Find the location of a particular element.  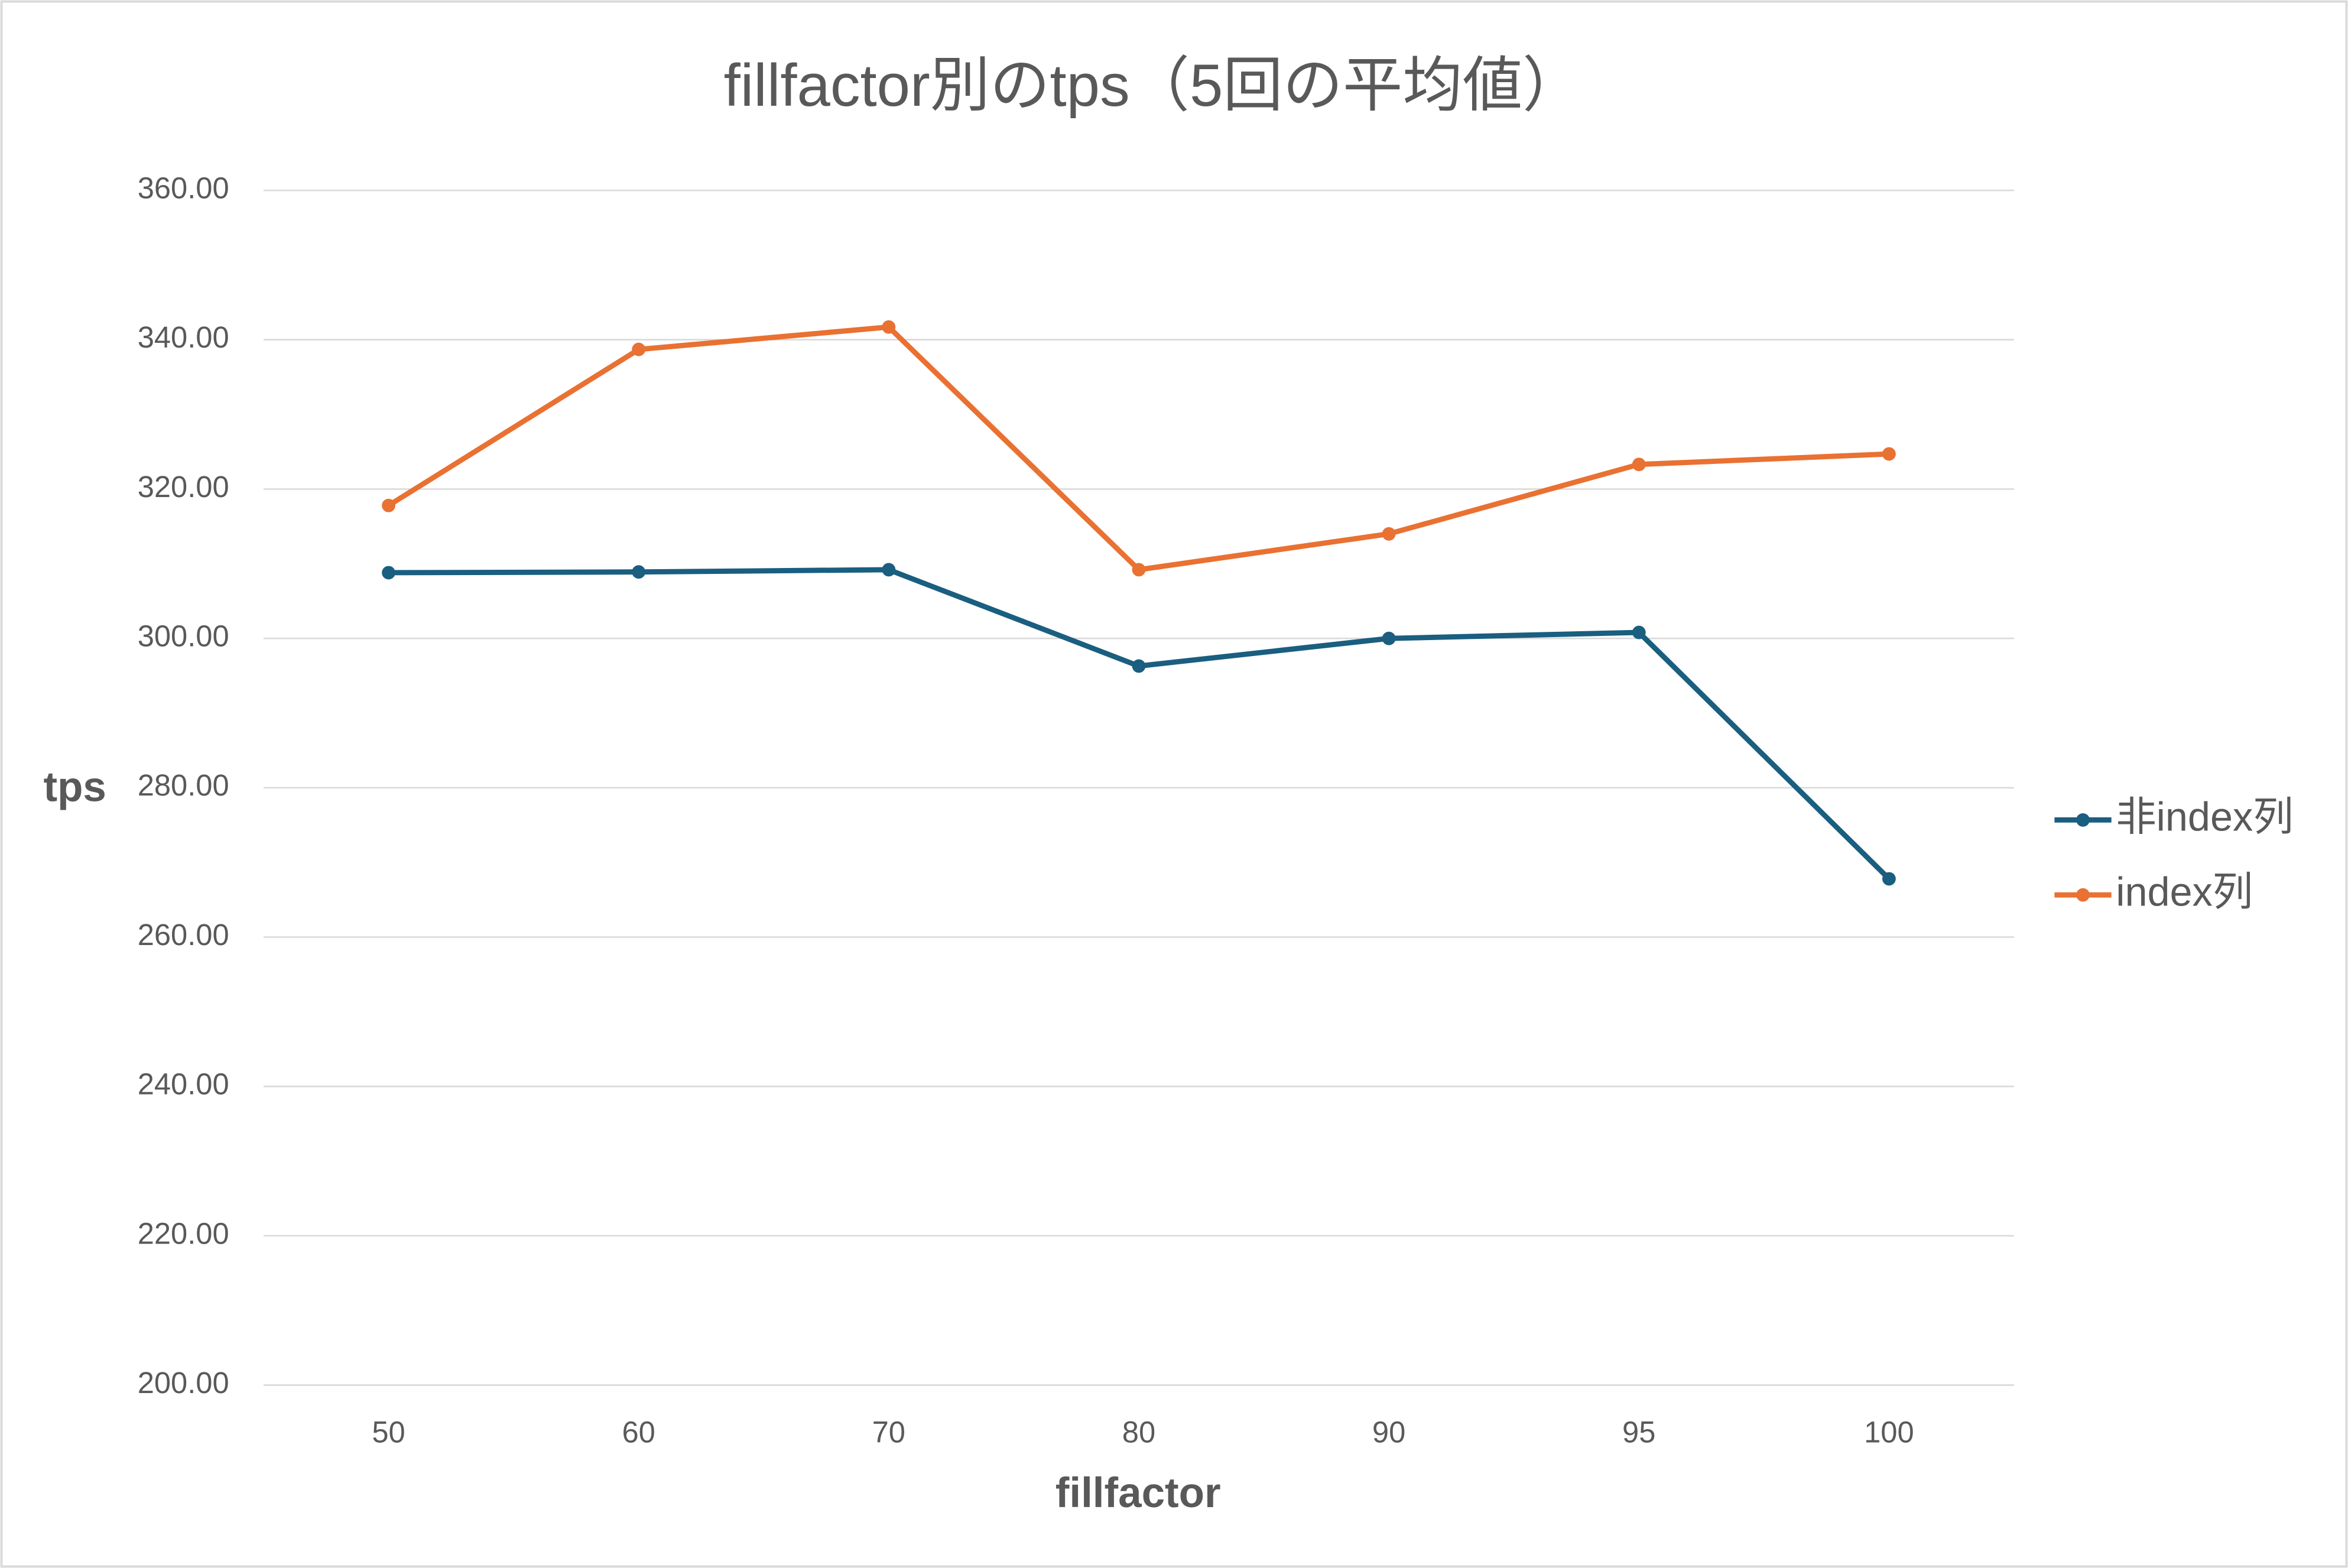

y-tick-label: 280.00 is located at coordinates (184, 785).